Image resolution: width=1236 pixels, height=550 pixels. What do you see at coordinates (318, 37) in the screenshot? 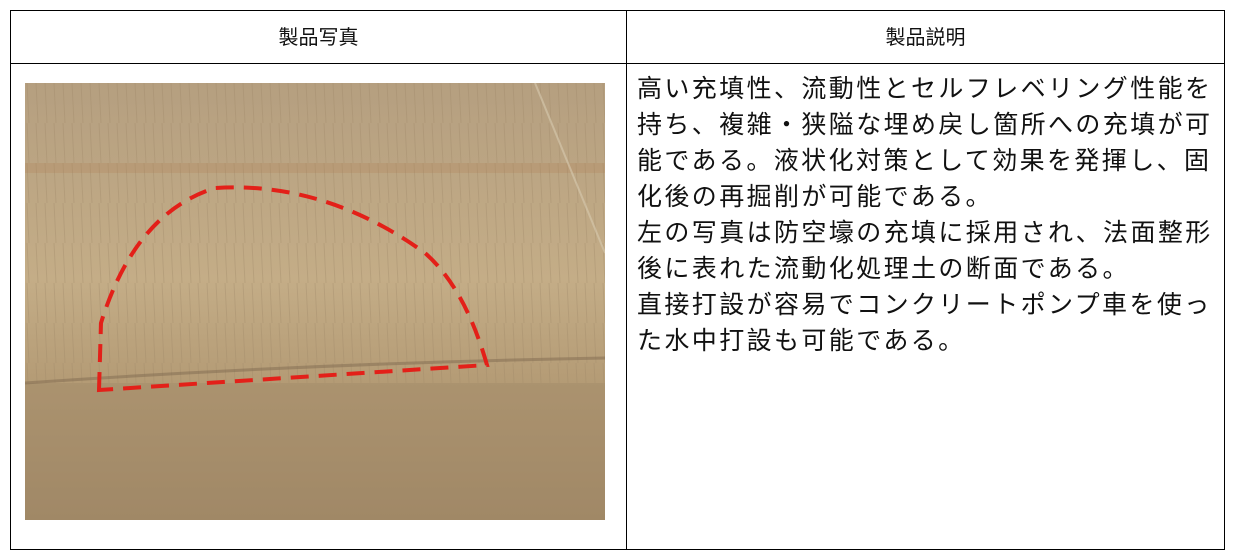
I see `header-cell: 製品写真` at bounding box center [318, 37].